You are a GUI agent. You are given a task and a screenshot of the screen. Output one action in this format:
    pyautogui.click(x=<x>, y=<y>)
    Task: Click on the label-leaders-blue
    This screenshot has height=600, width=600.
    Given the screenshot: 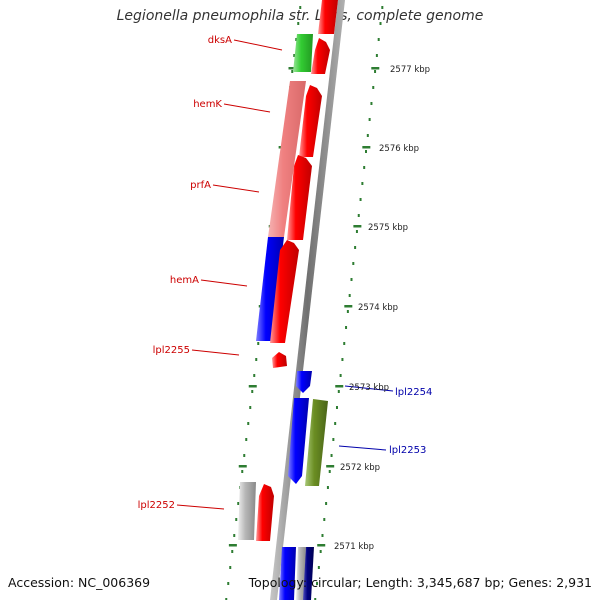 What is the action you would take?
    pyautogui.click(x=366, y=418)
    